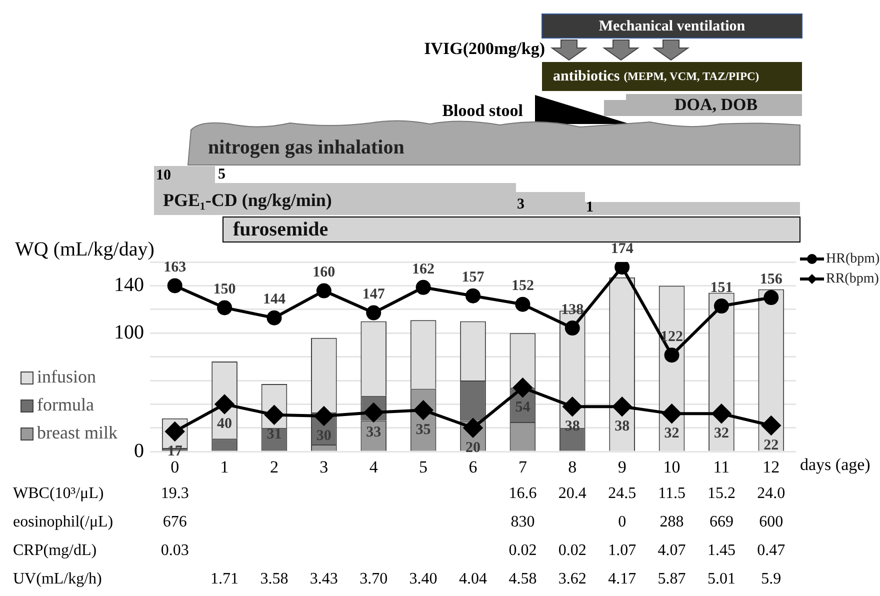 This screenshot has height=596, width=880. I want to click on text: Blood stool, so click(483, 110).